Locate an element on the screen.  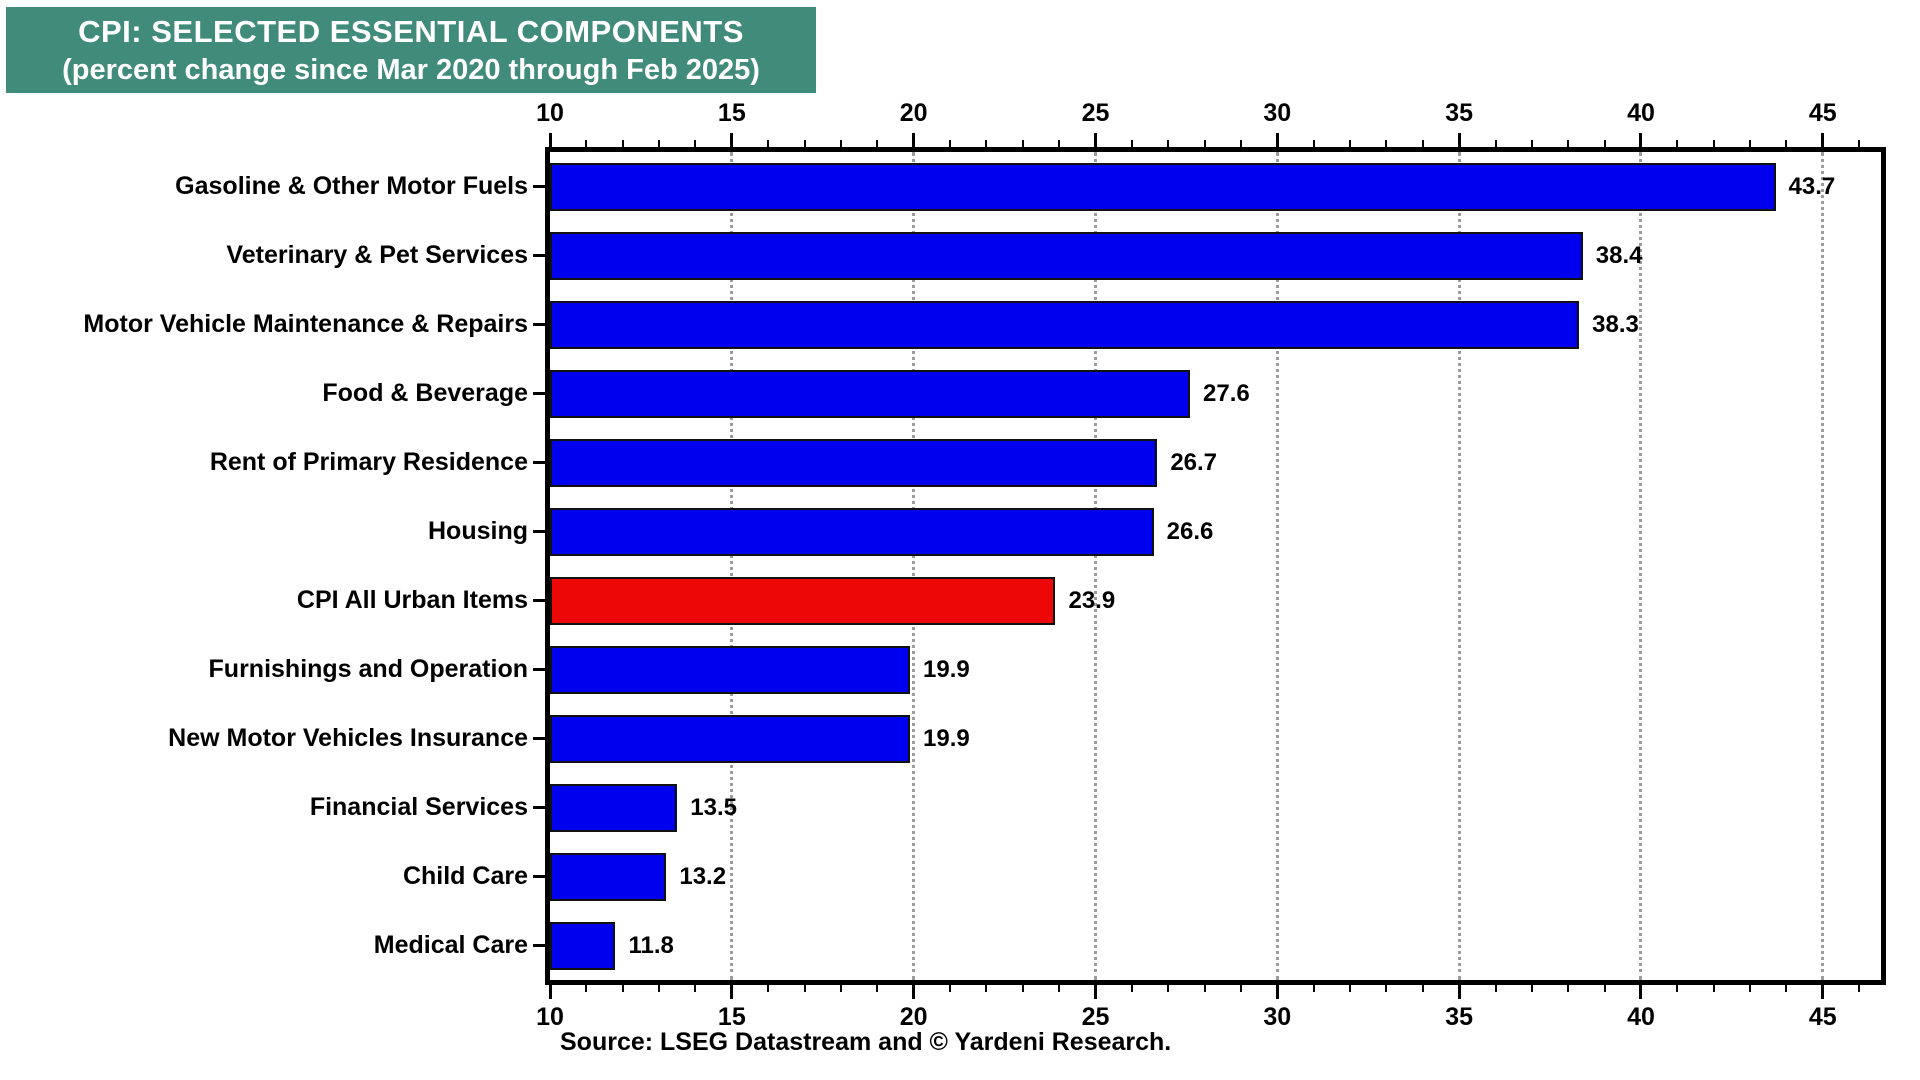
category-label-medical-care: Medical Care is located at coordinates (450, 945).